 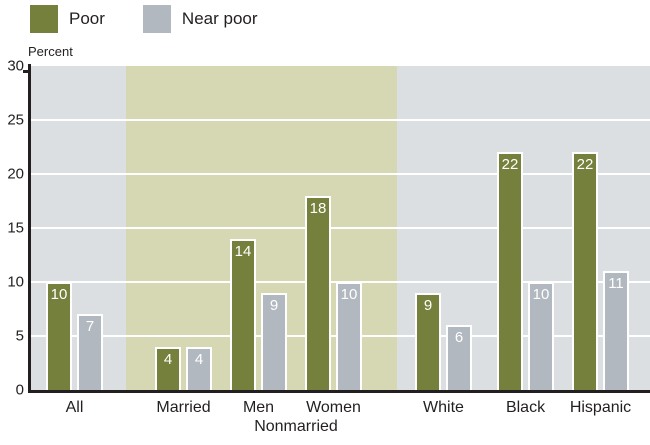 I want to click on legend-swatch-near-poor, so click(x=156, y=19).